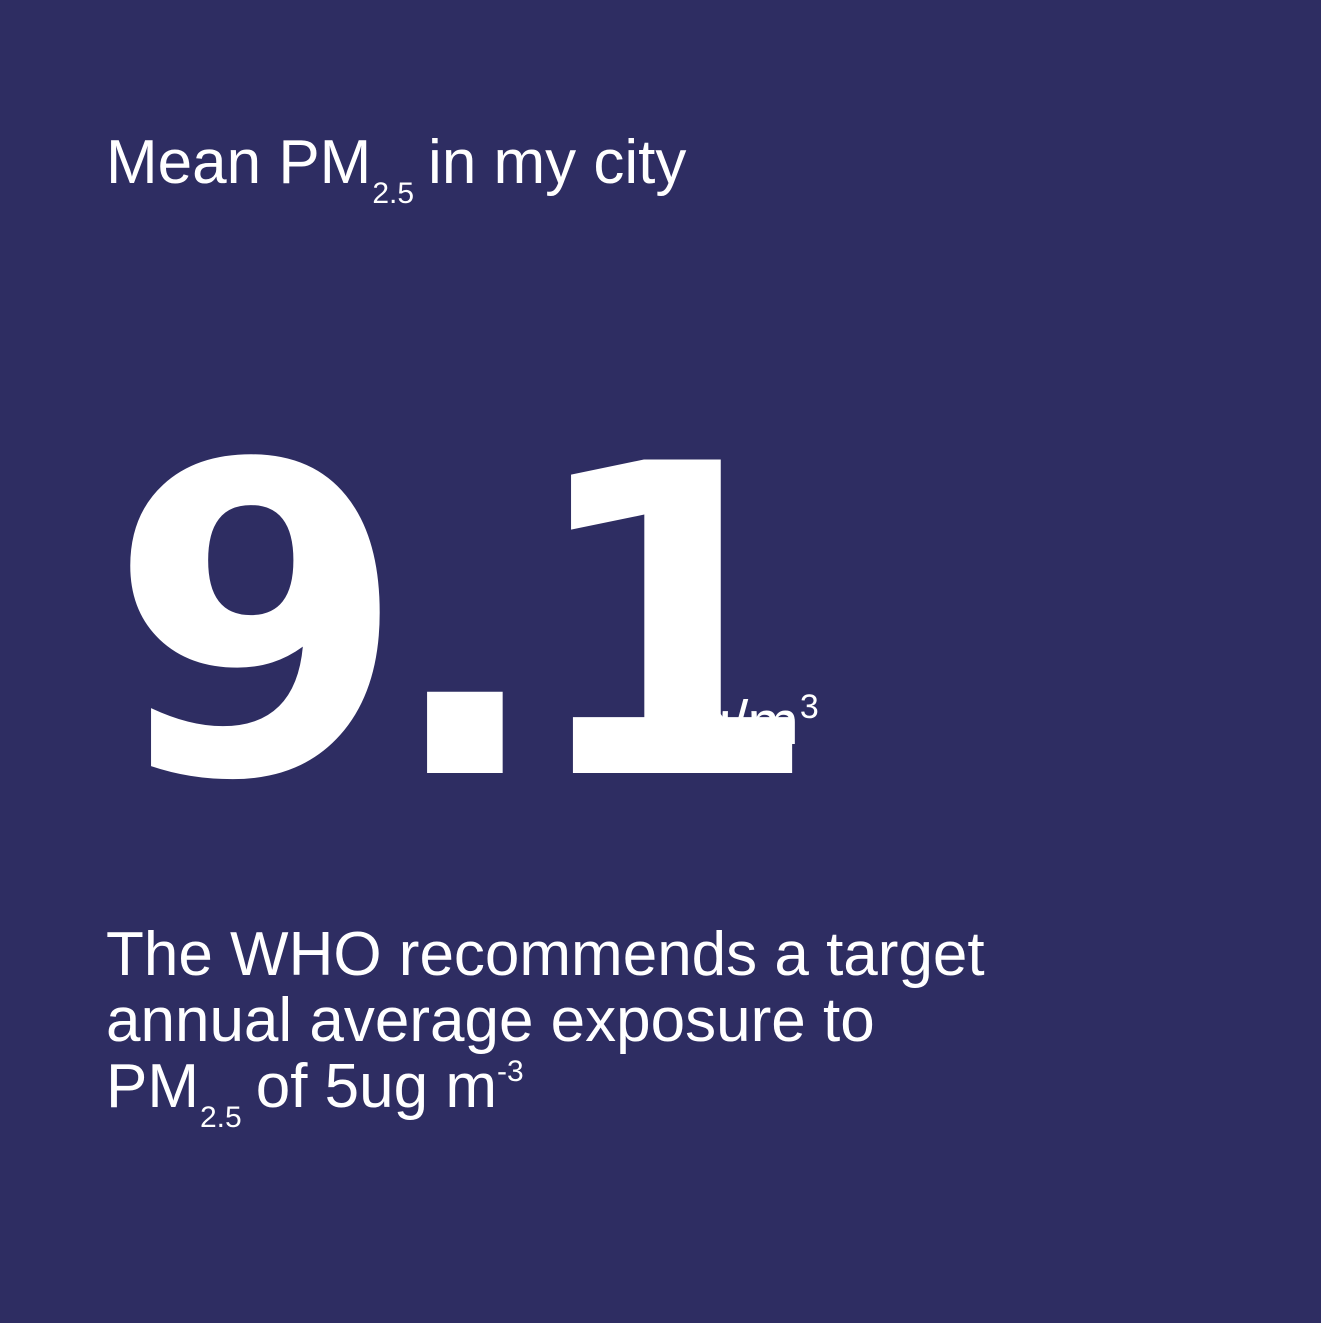  Describe the element at coordinates (731, 723) in the screenshot. I see `unit-text: ug/m` at that location.